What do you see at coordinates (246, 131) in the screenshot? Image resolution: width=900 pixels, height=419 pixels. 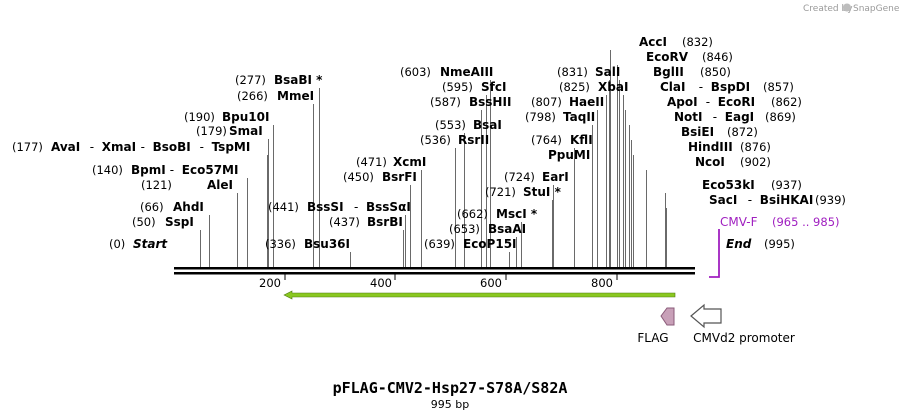 I see `enzyme-name: SmaI` at bounding box center [246, 131].